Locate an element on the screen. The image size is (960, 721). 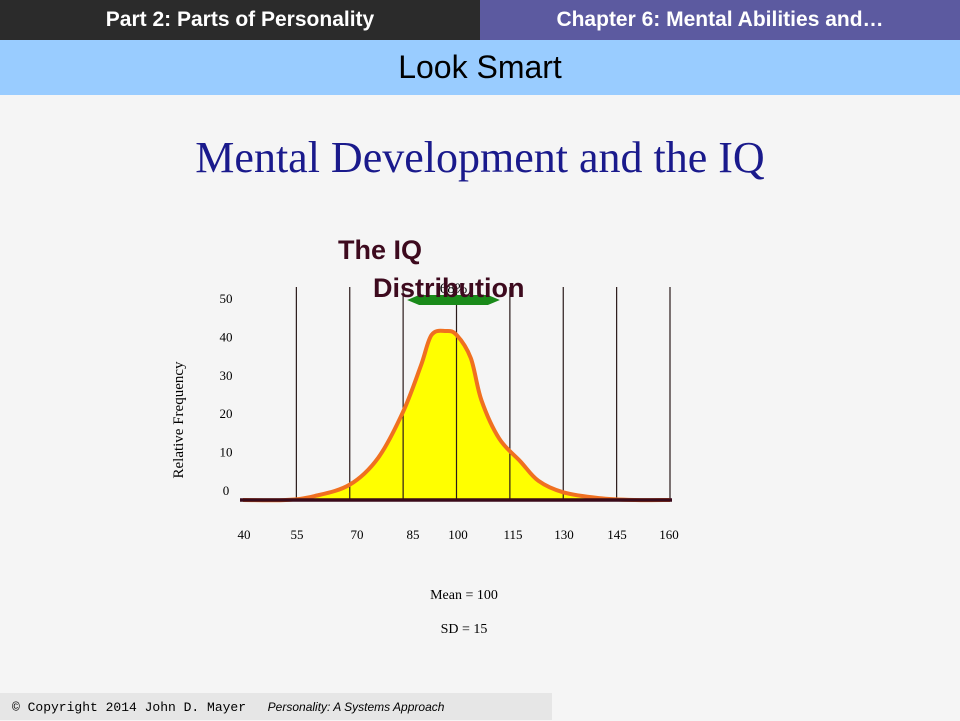
slide-title: Mental Development and the IQ is located at coordinates (480, 157).